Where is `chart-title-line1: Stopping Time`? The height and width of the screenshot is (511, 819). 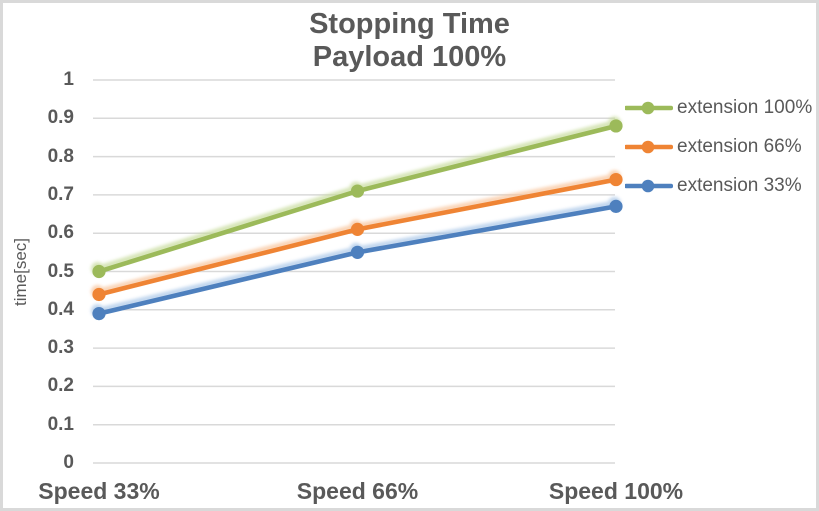 chart-title-line1: Stopping Time is located at coordinates (409, 24).